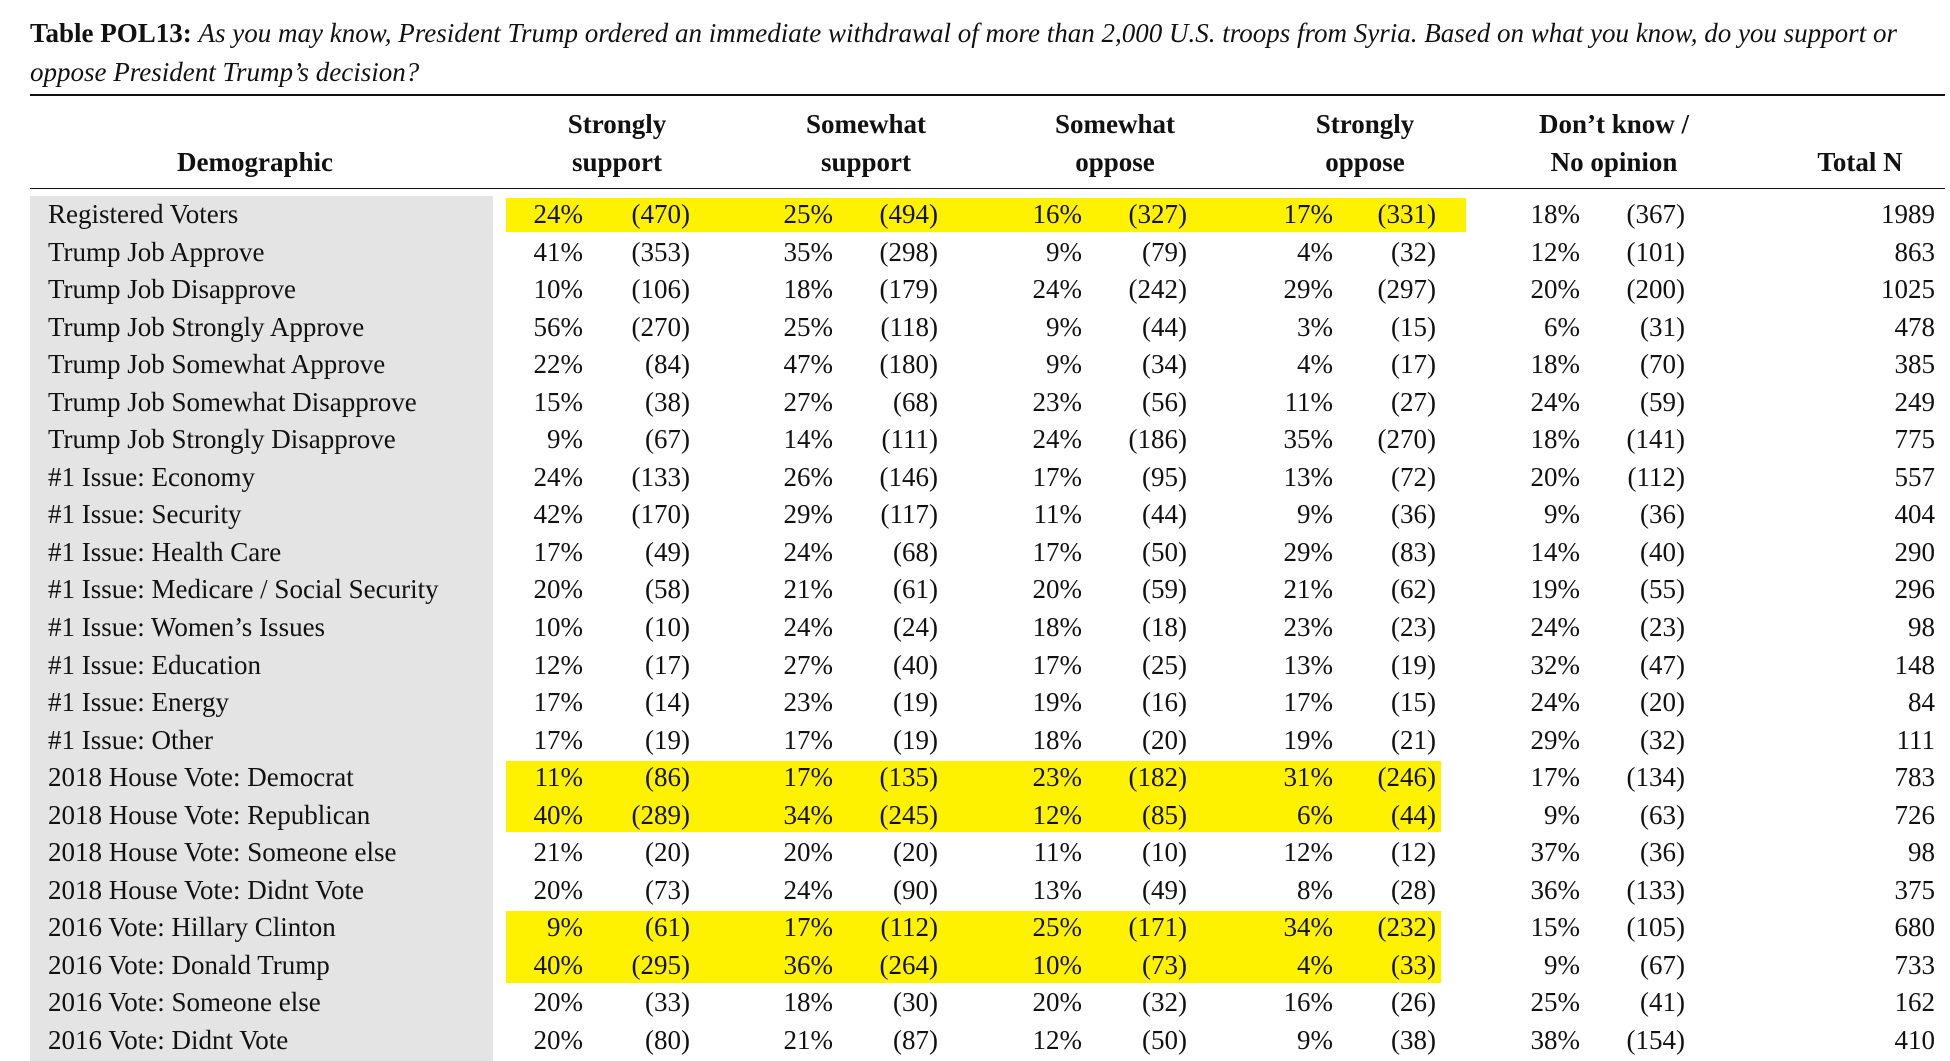 The height and width of the screenshot is (1061, 1950). Describe the element at coordinates (154, 664) in the screenshot. I see `row-label: #1 Issue: Education` at that location.